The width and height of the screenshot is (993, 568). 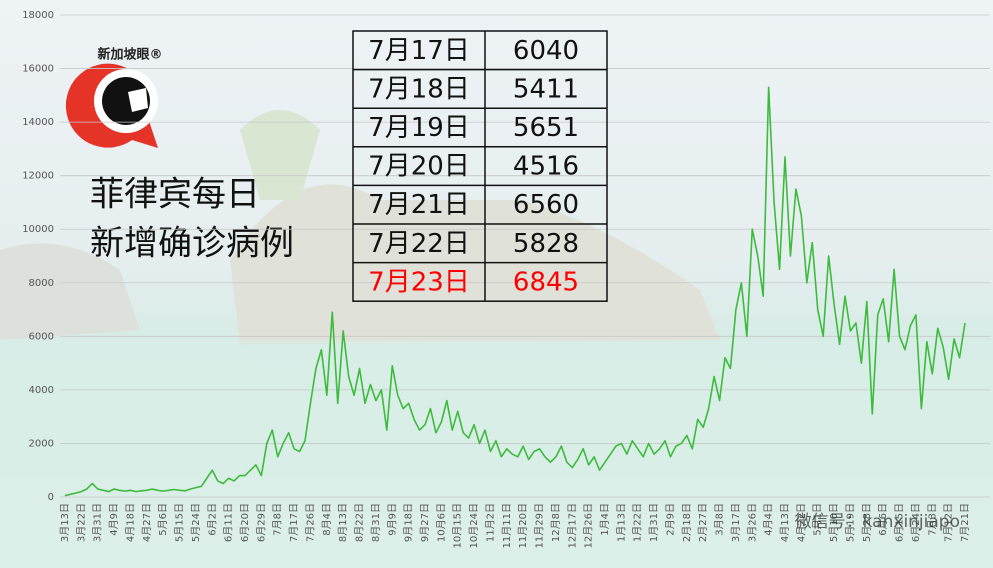 I want to click on y-tick-label: 14000, so click(x=38, y=122).